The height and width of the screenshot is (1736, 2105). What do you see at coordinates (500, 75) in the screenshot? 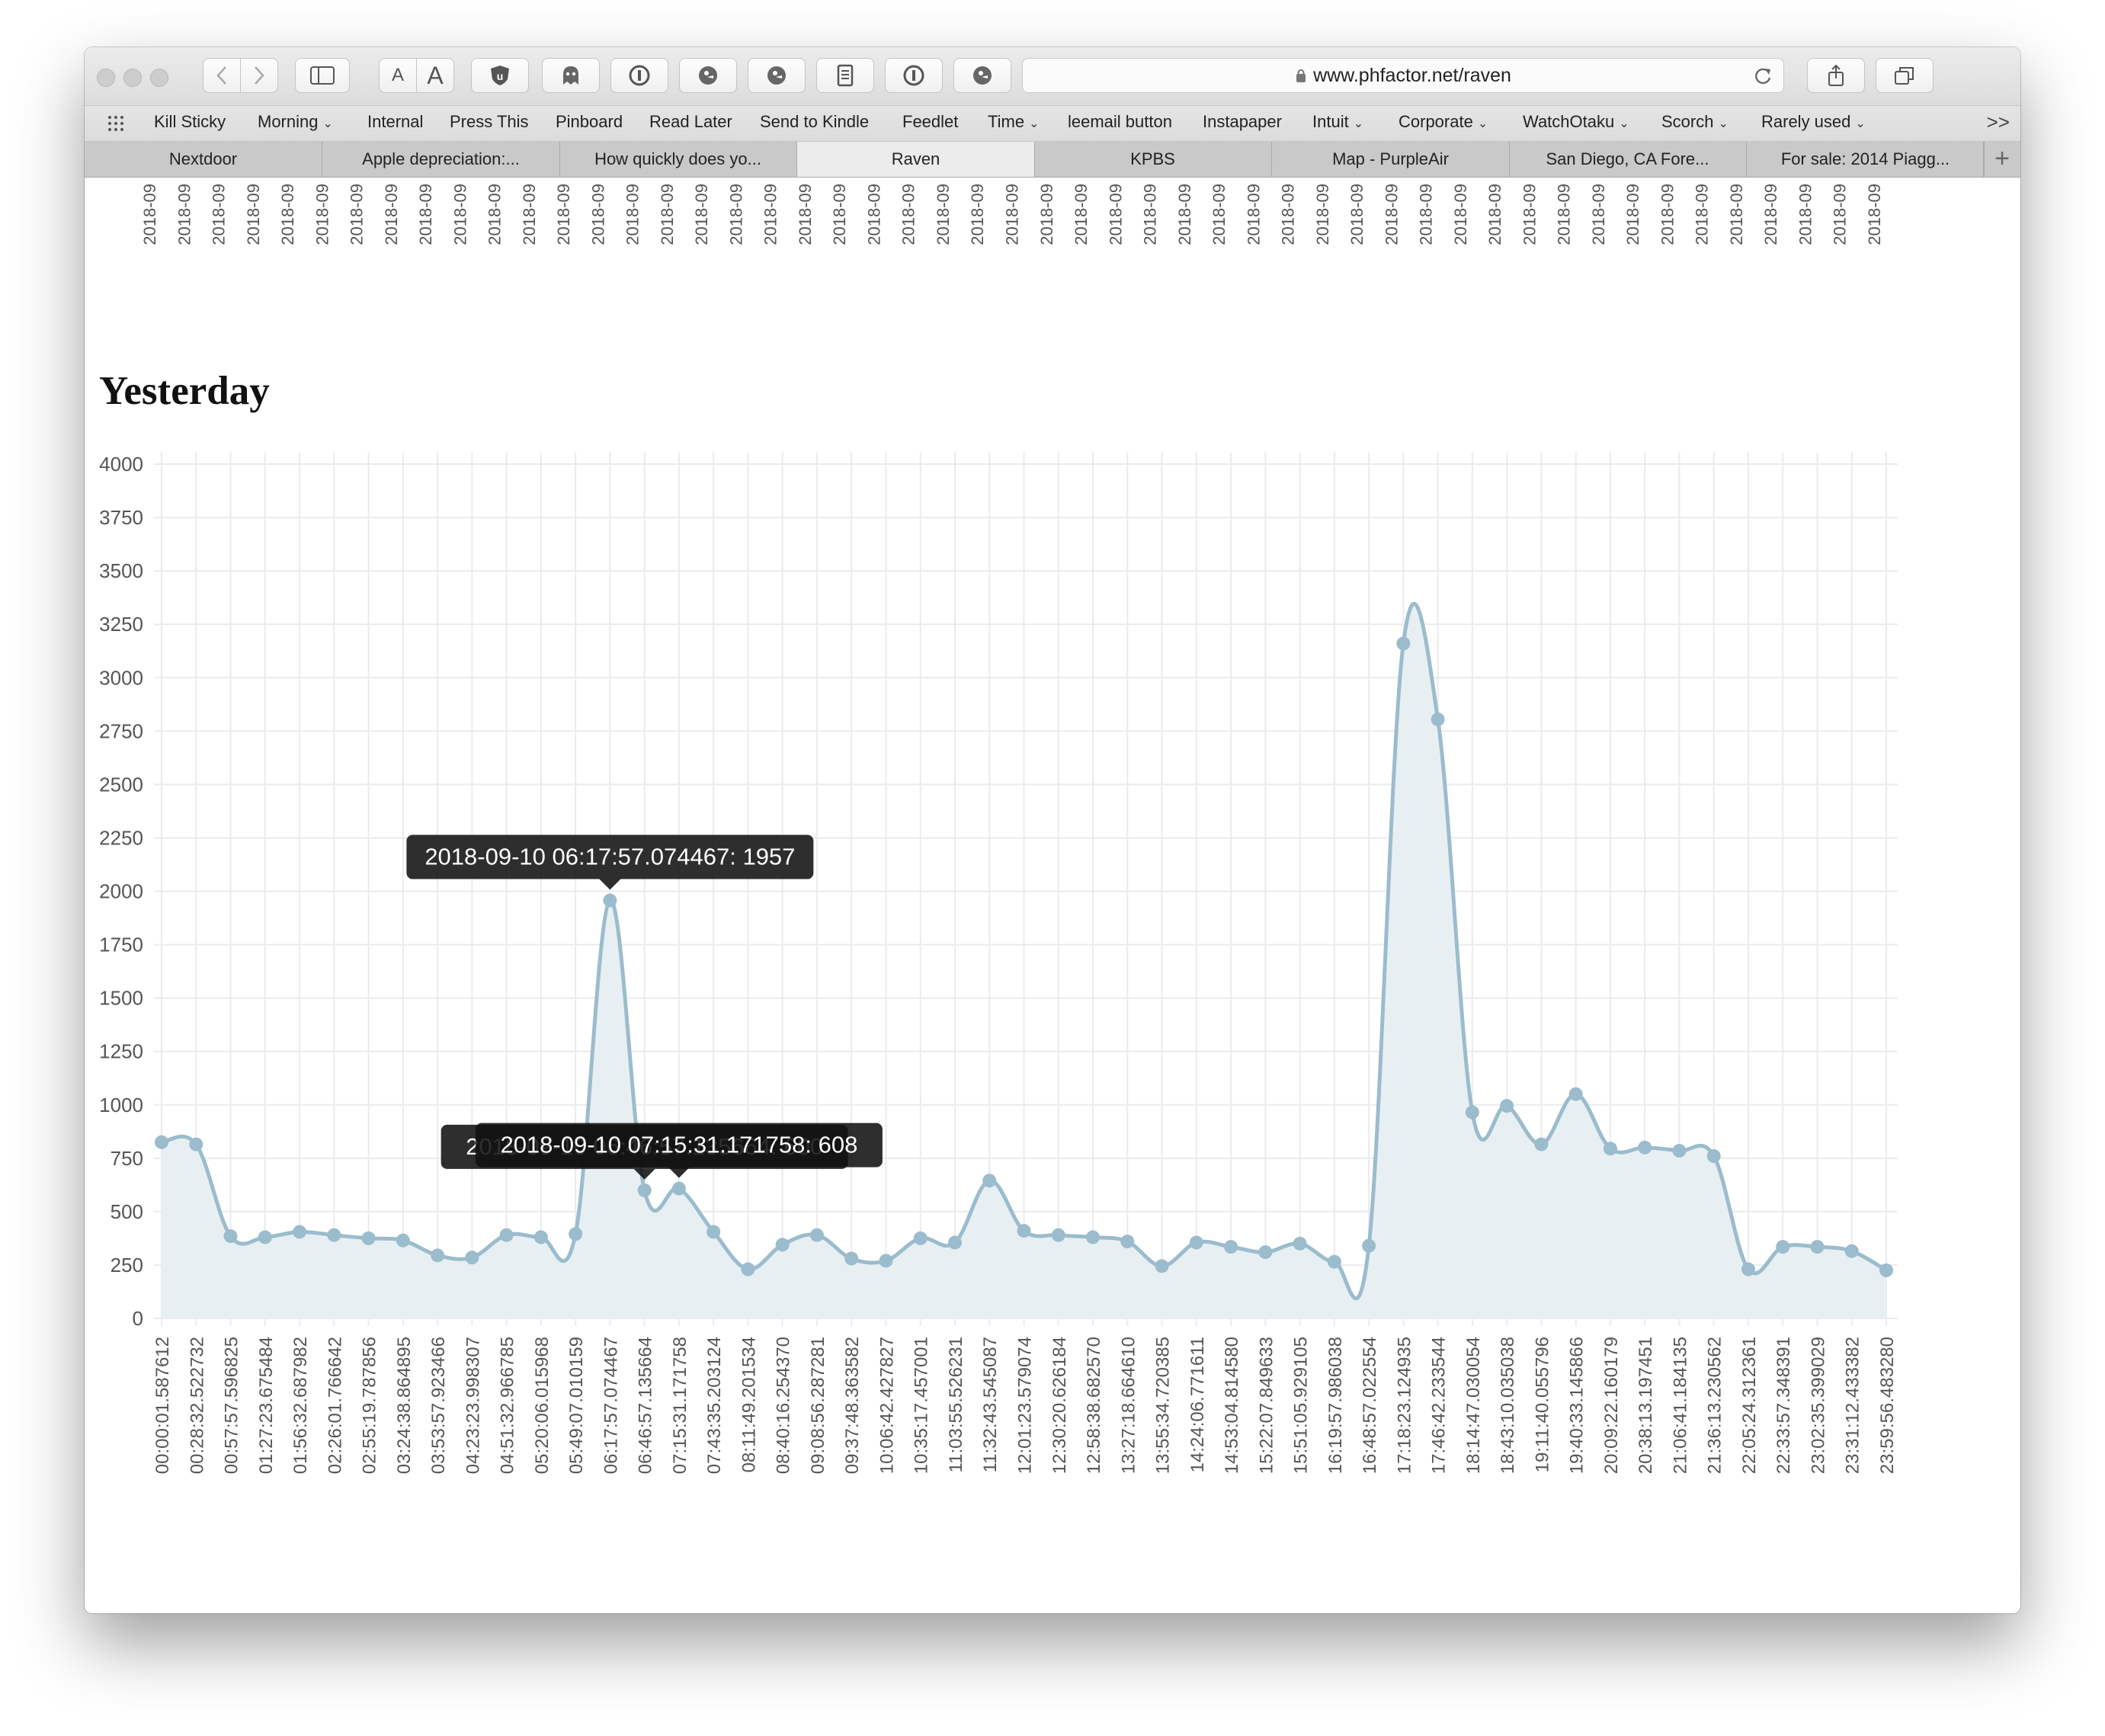
I see `extension-ublock-button: u` at bounding box center [500, 75].